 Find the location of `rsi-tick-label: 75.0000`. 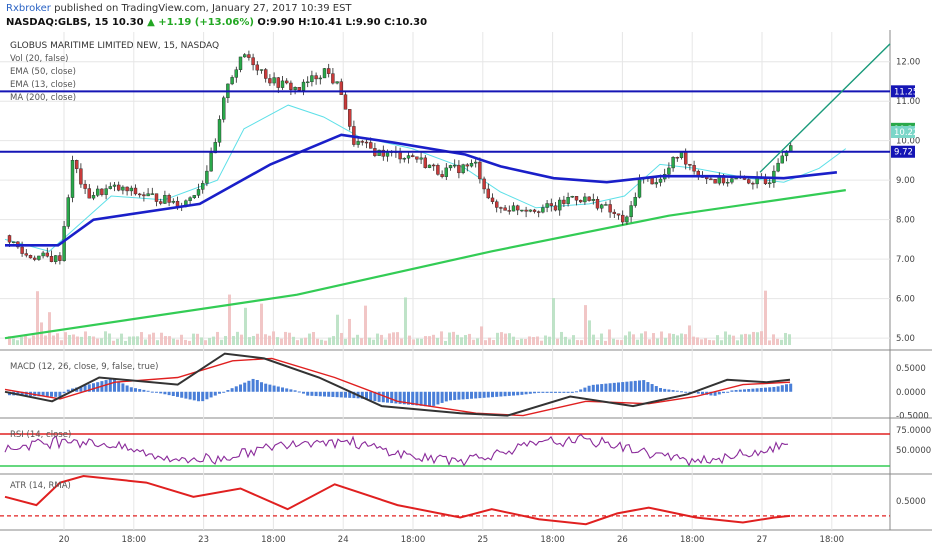

rsi-tick-label: 75.0000 is located at coordinates (913, 431).